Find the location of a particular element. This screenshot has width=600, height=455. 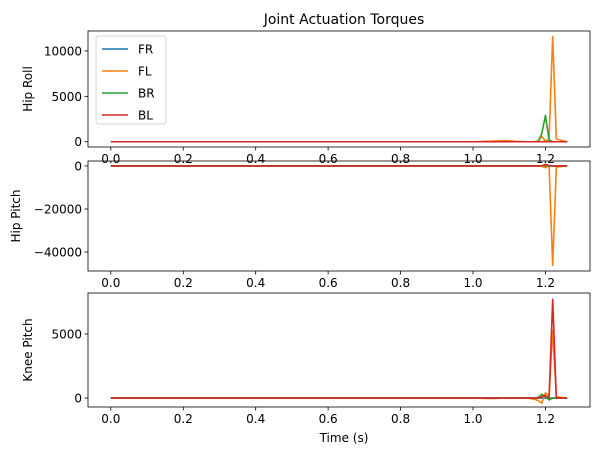

y-tick-label: 10000 is located at coordinates (63, 51).